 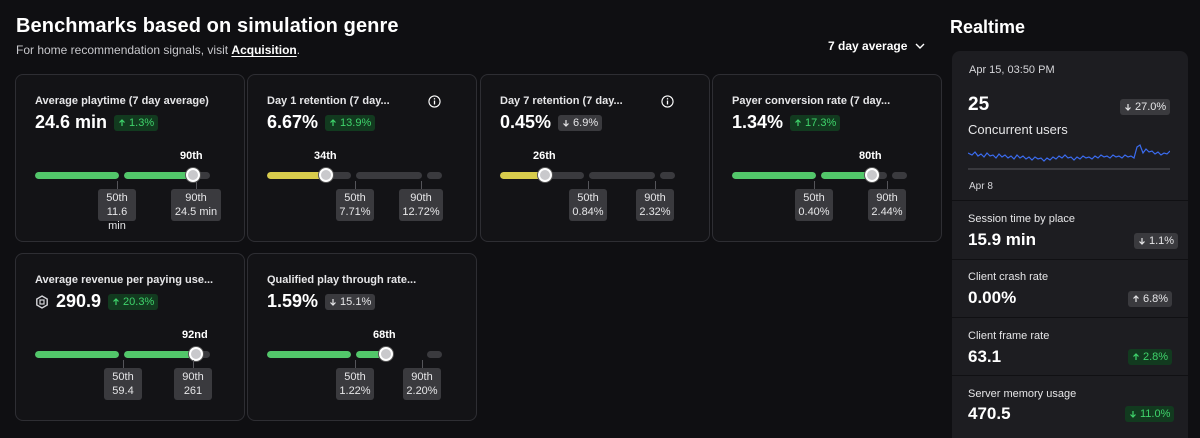 I want to click on card-title: Average playtime (7 day average), so click(x=122, y=101).